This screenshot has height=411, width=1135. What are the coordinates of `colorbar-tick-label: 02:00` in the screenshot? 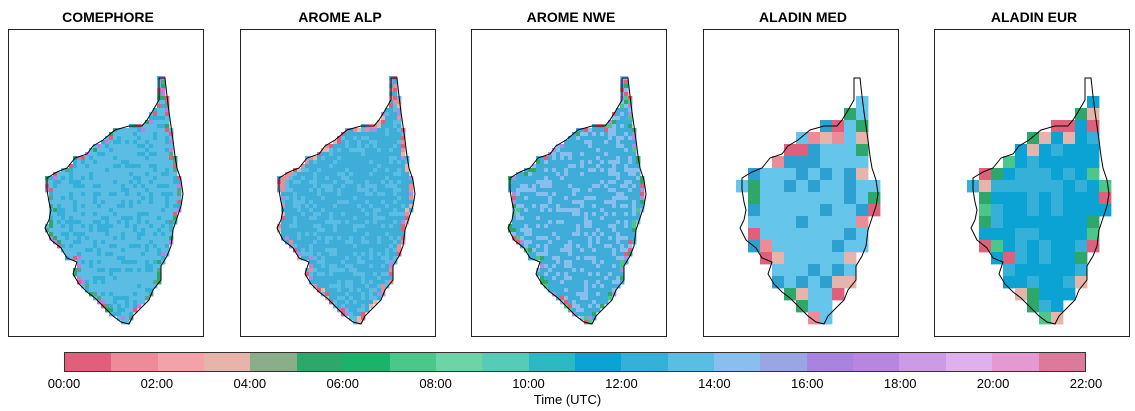 It's located at (157, 383).